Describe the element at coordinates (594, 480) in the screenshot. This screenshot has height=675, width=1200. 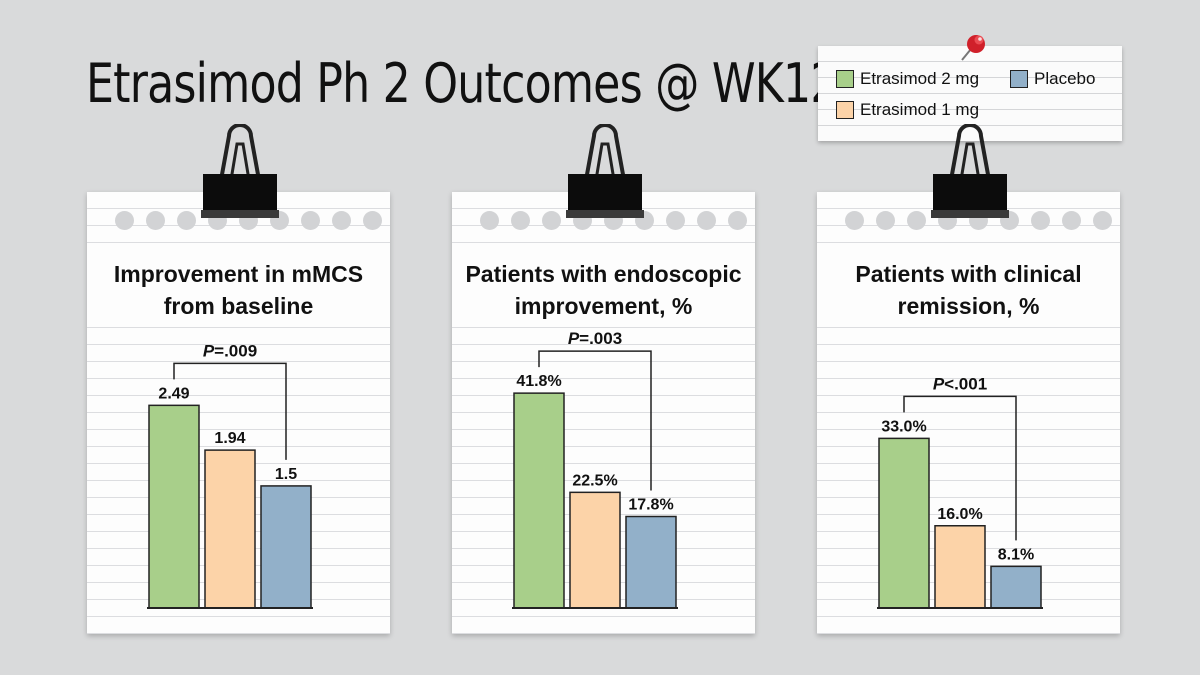
I see `data-label: 22.5%` at that location.